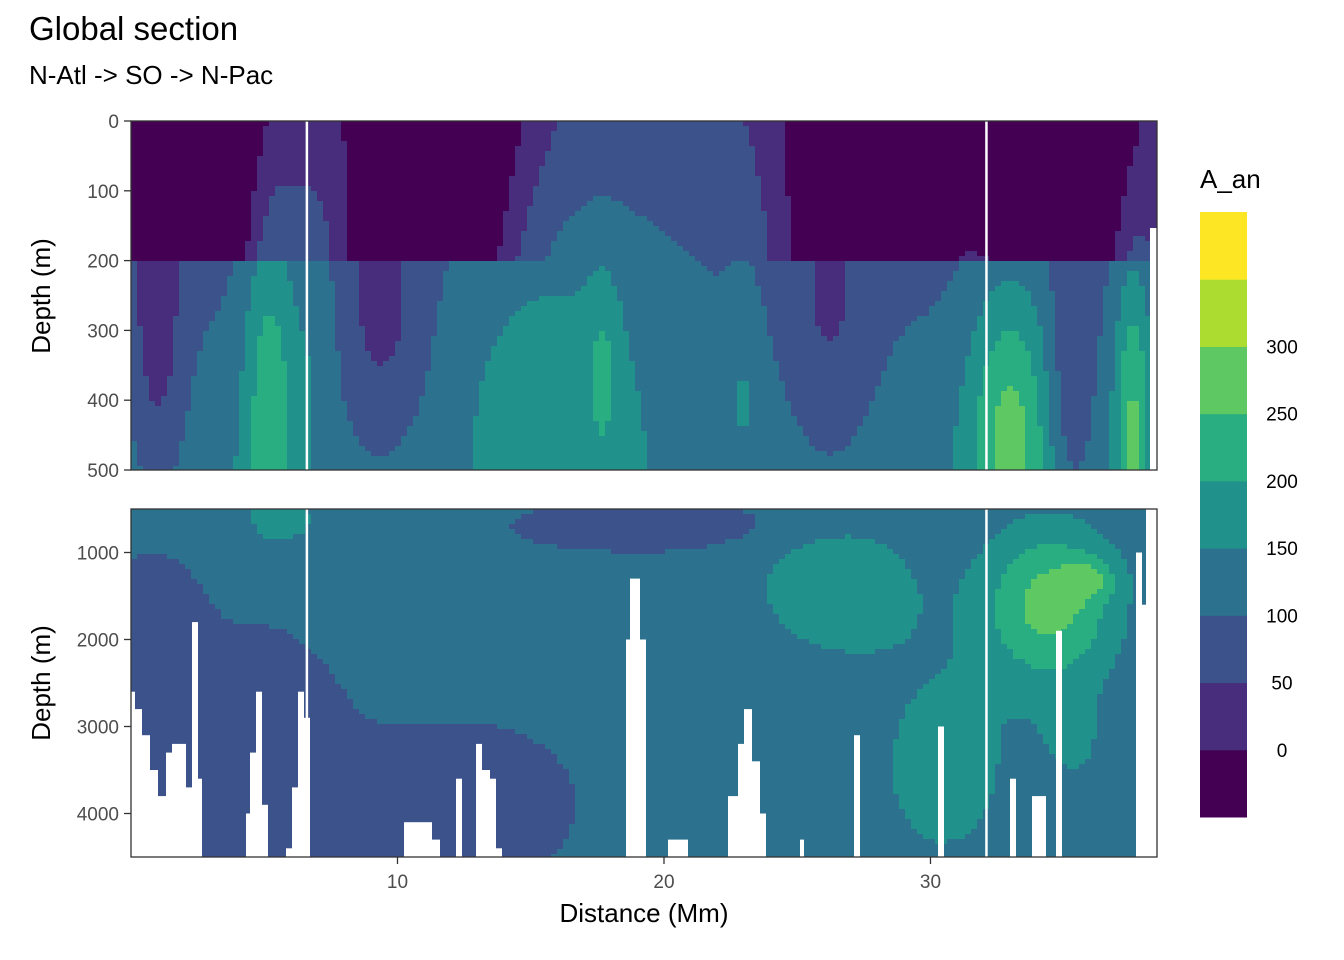 The image size is (1344, 960). What do you see at coordinates (930, 882) in the screenshot?
I see `x-tick-label: 30` at bounding box center [930, 882].